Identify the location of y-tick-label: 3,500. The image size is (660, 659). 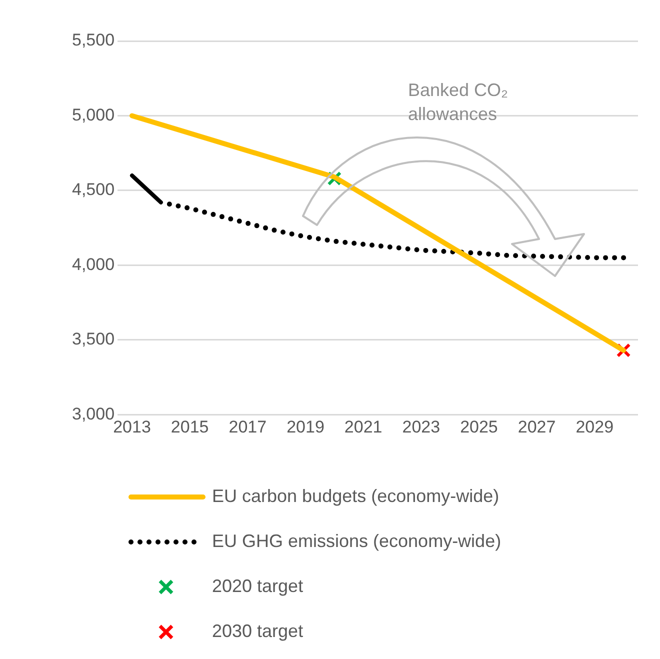
(93, 339).